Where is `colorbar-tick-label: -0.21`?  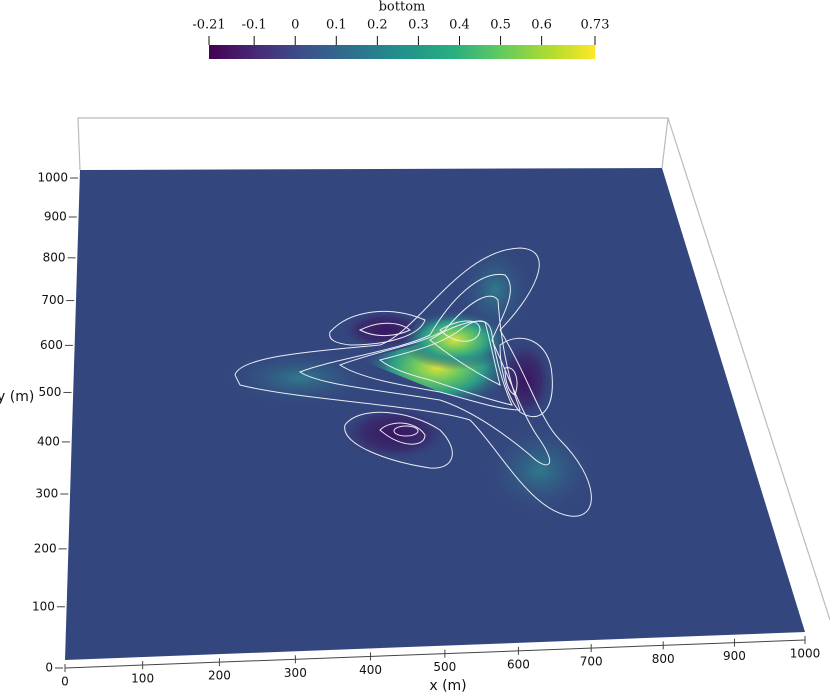
colorbar-tick-label: -0.21 is located at coordinates (208, 25).